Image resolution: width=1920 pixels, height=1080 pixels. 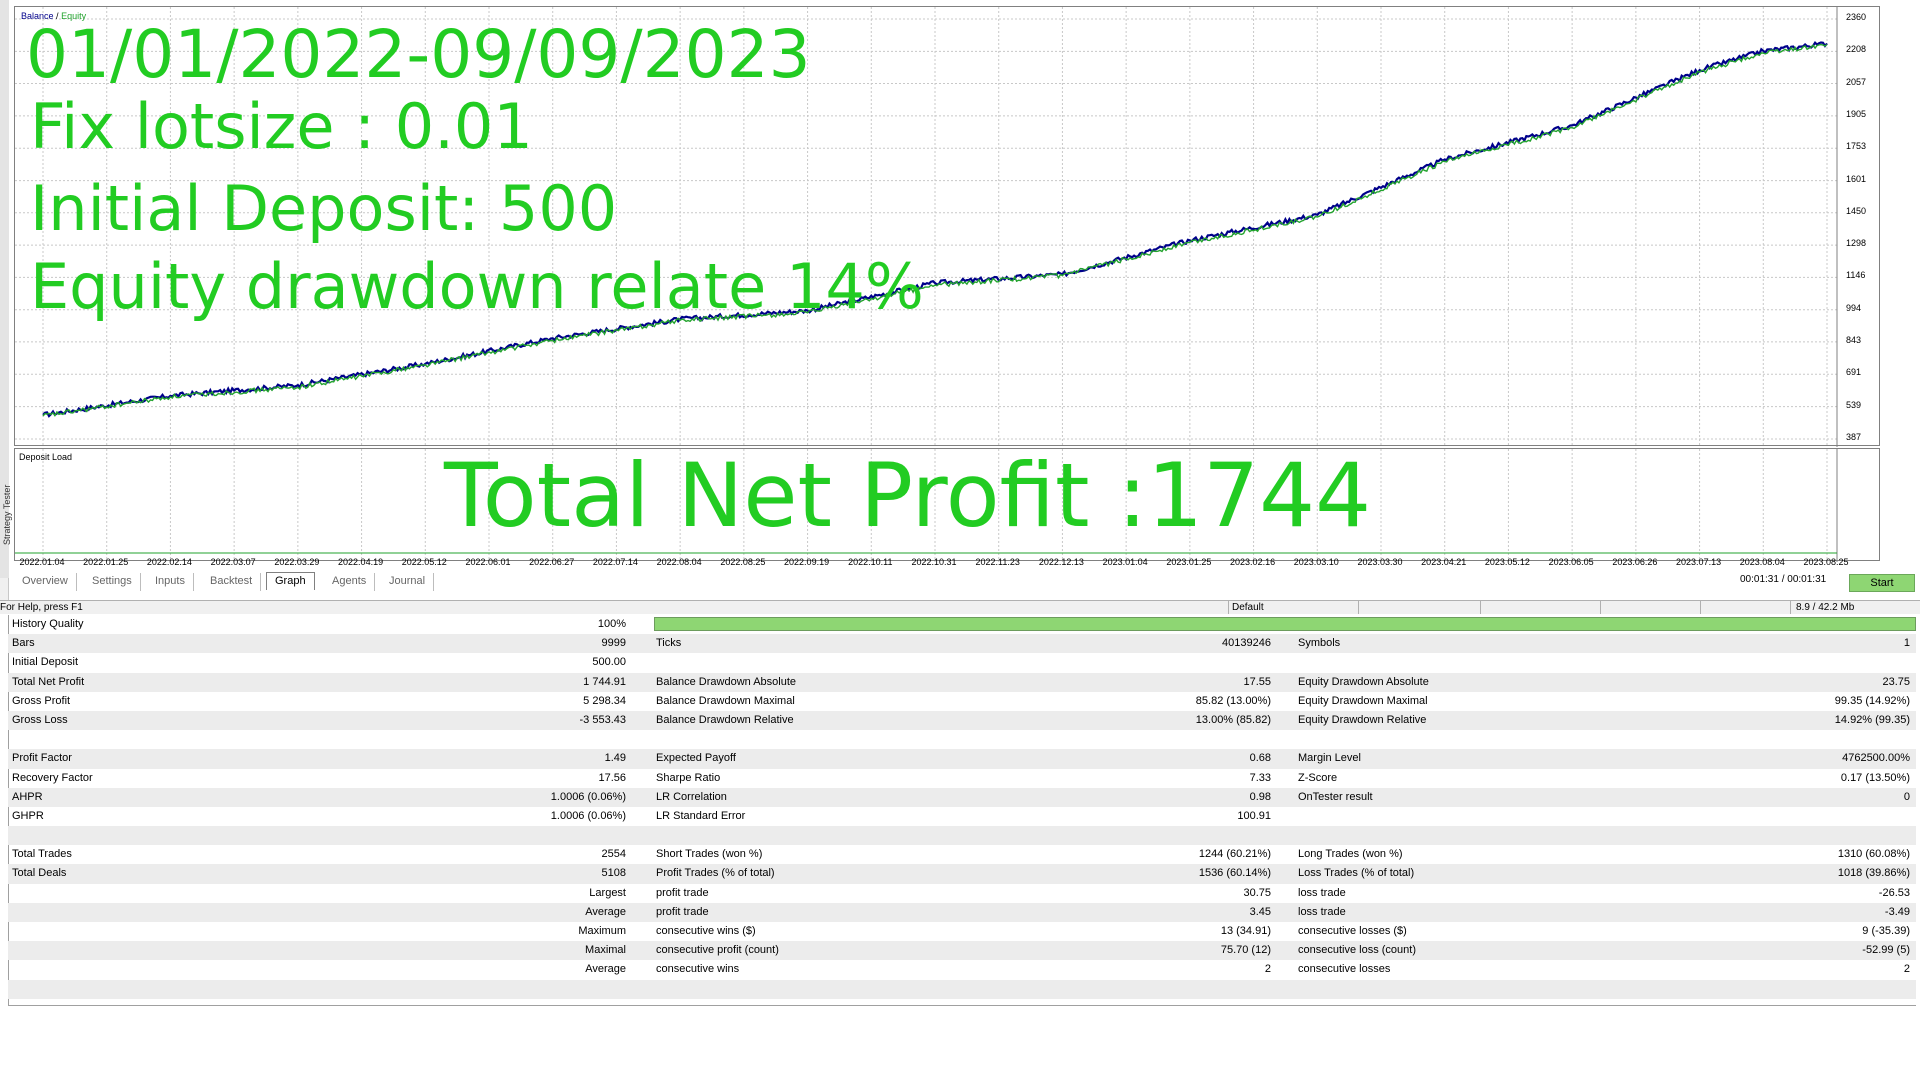 I want to click on y-tick-label: 1450, so click(x=1856, y=210).